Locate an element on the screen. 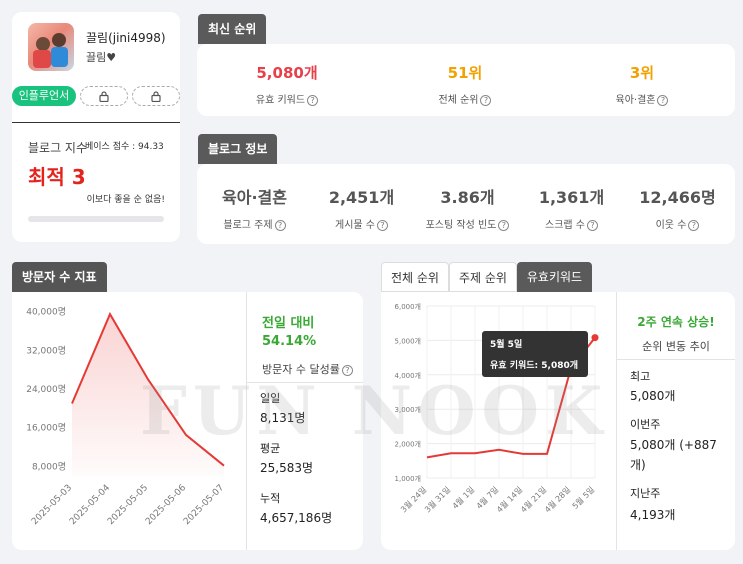  achievement-label: 방문자 수 달성률? is located at coordinates (307, 369).